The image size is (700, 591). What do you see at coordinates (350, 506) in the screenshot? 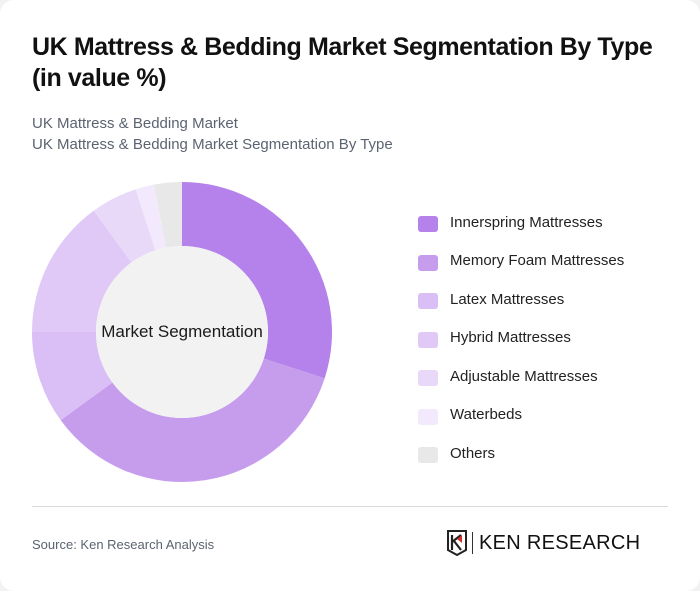
I see `footer-divider` at bounding box center [350, 506].